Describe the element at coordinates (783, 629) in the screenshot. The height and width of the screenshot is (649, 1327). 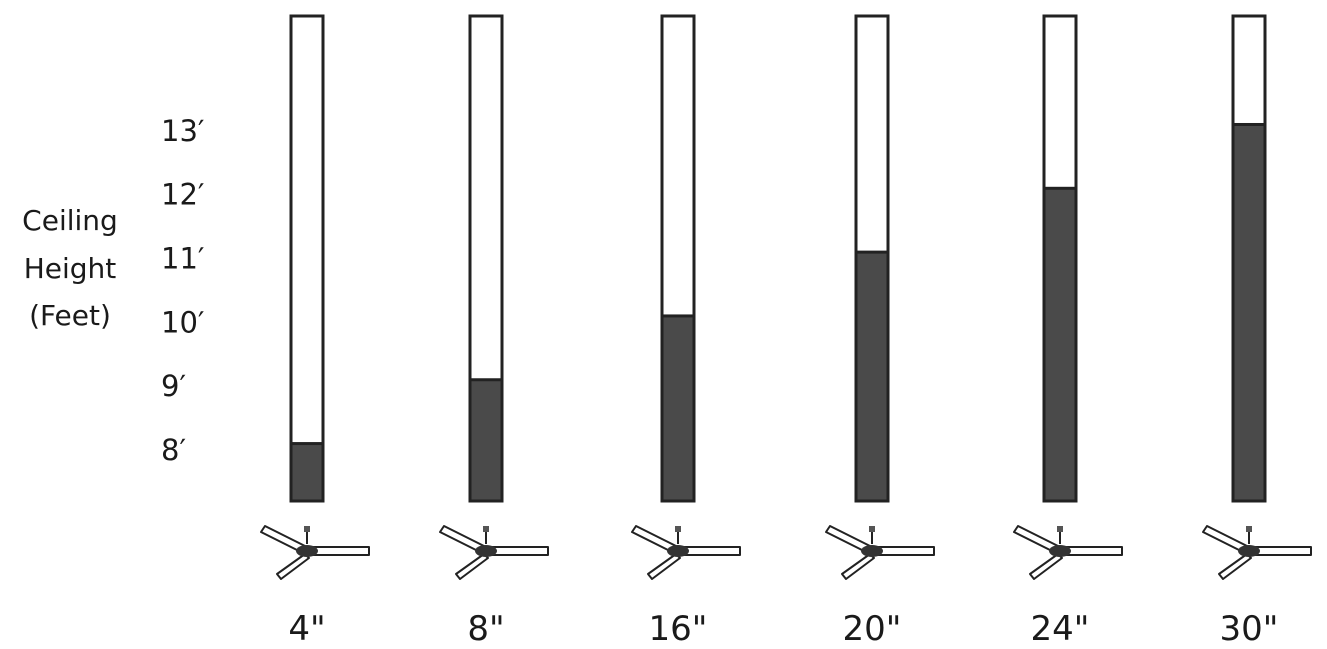
I see `category-labels: 4" 8" 16" 20" 24" 30"` at that location.